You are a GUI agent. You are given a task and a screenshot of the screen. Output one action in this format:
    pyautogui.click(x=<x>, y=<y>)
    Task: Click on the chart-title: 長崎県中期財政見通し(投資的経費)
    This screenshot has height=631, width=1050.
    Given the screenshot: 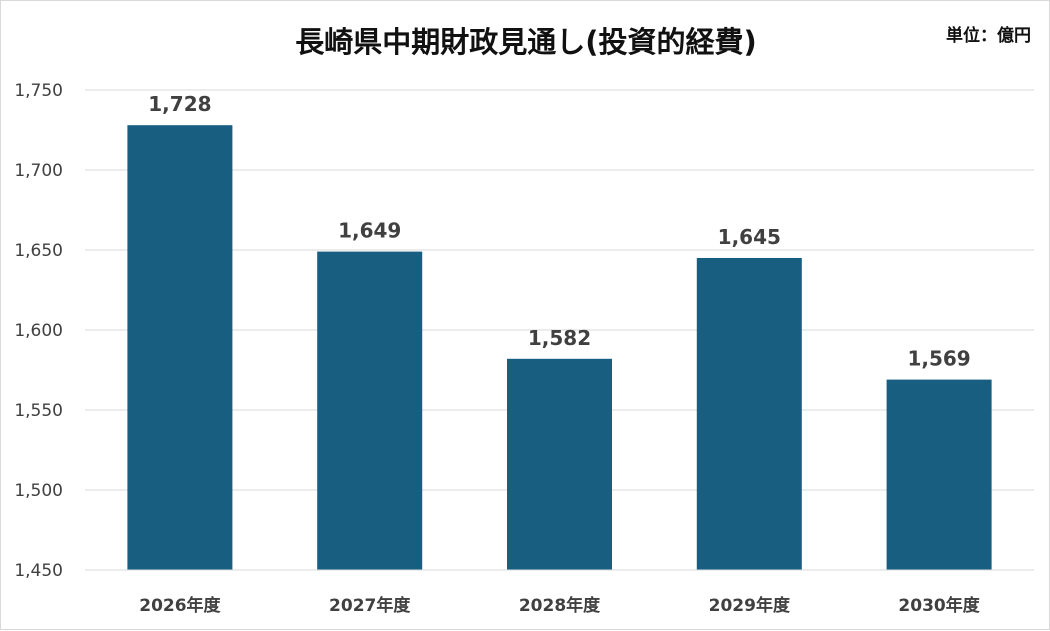 What is the action you would take?
    pyautogui.click(x=526, y=42)
    